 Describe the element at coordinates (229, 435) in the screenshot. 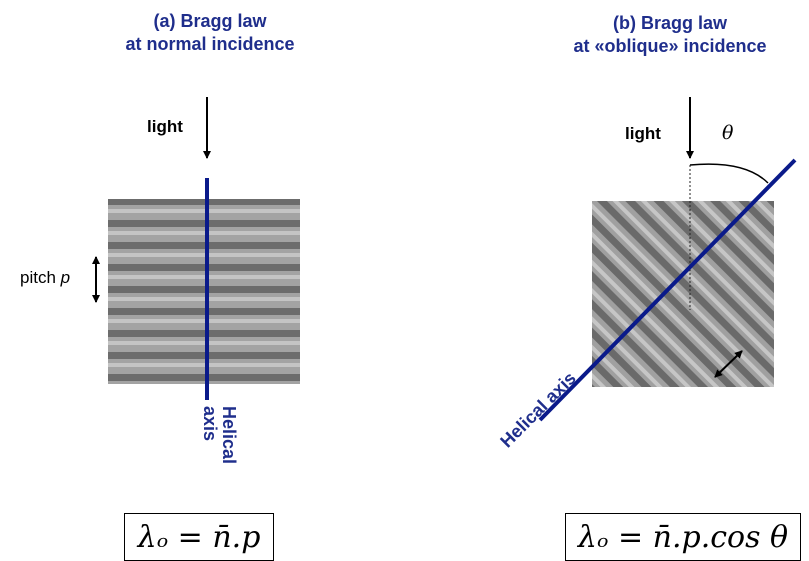

I see `panel-a-axis-line1: Helical` at that location.